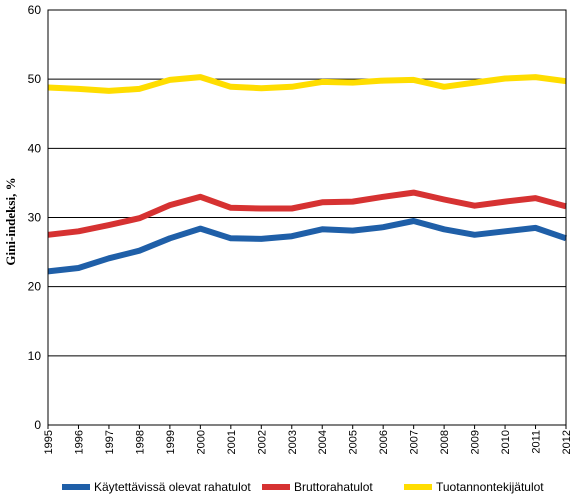 Image resolution: width=579 pixels, height=504 pixels. I want to click on legend-label: Tuotannontekijätulot, so click(490, 487).